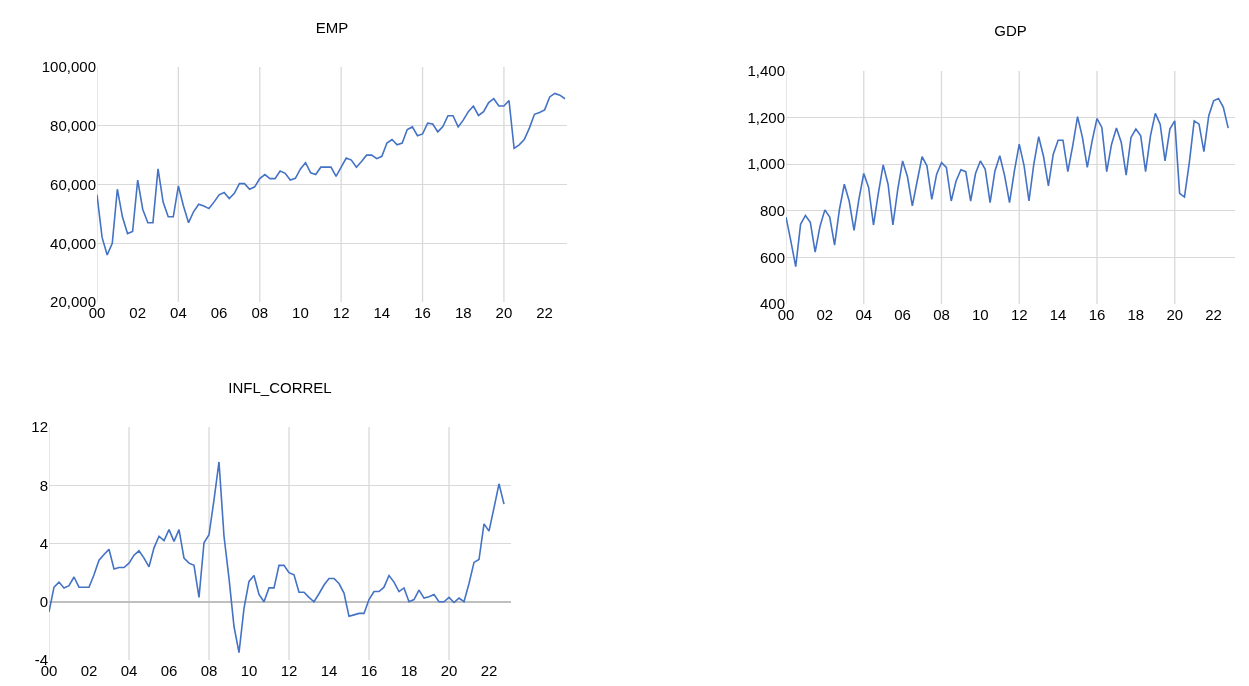  I want to click on y-tick-label: 1,400, so click(766, 71).